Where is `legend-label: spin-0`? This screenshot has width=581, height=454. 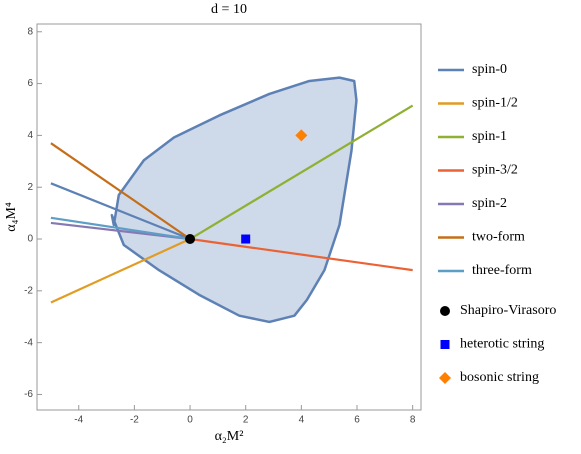 legend-label: spin-0 is located at coordinates (489, 69).